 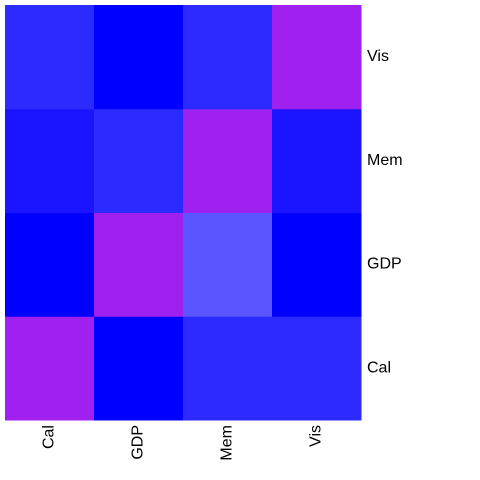 What do you see at coordinates (50, 160) in the screenshot?
I see `heatmap-cell-cal-mem` at bounding box center [50, 160].